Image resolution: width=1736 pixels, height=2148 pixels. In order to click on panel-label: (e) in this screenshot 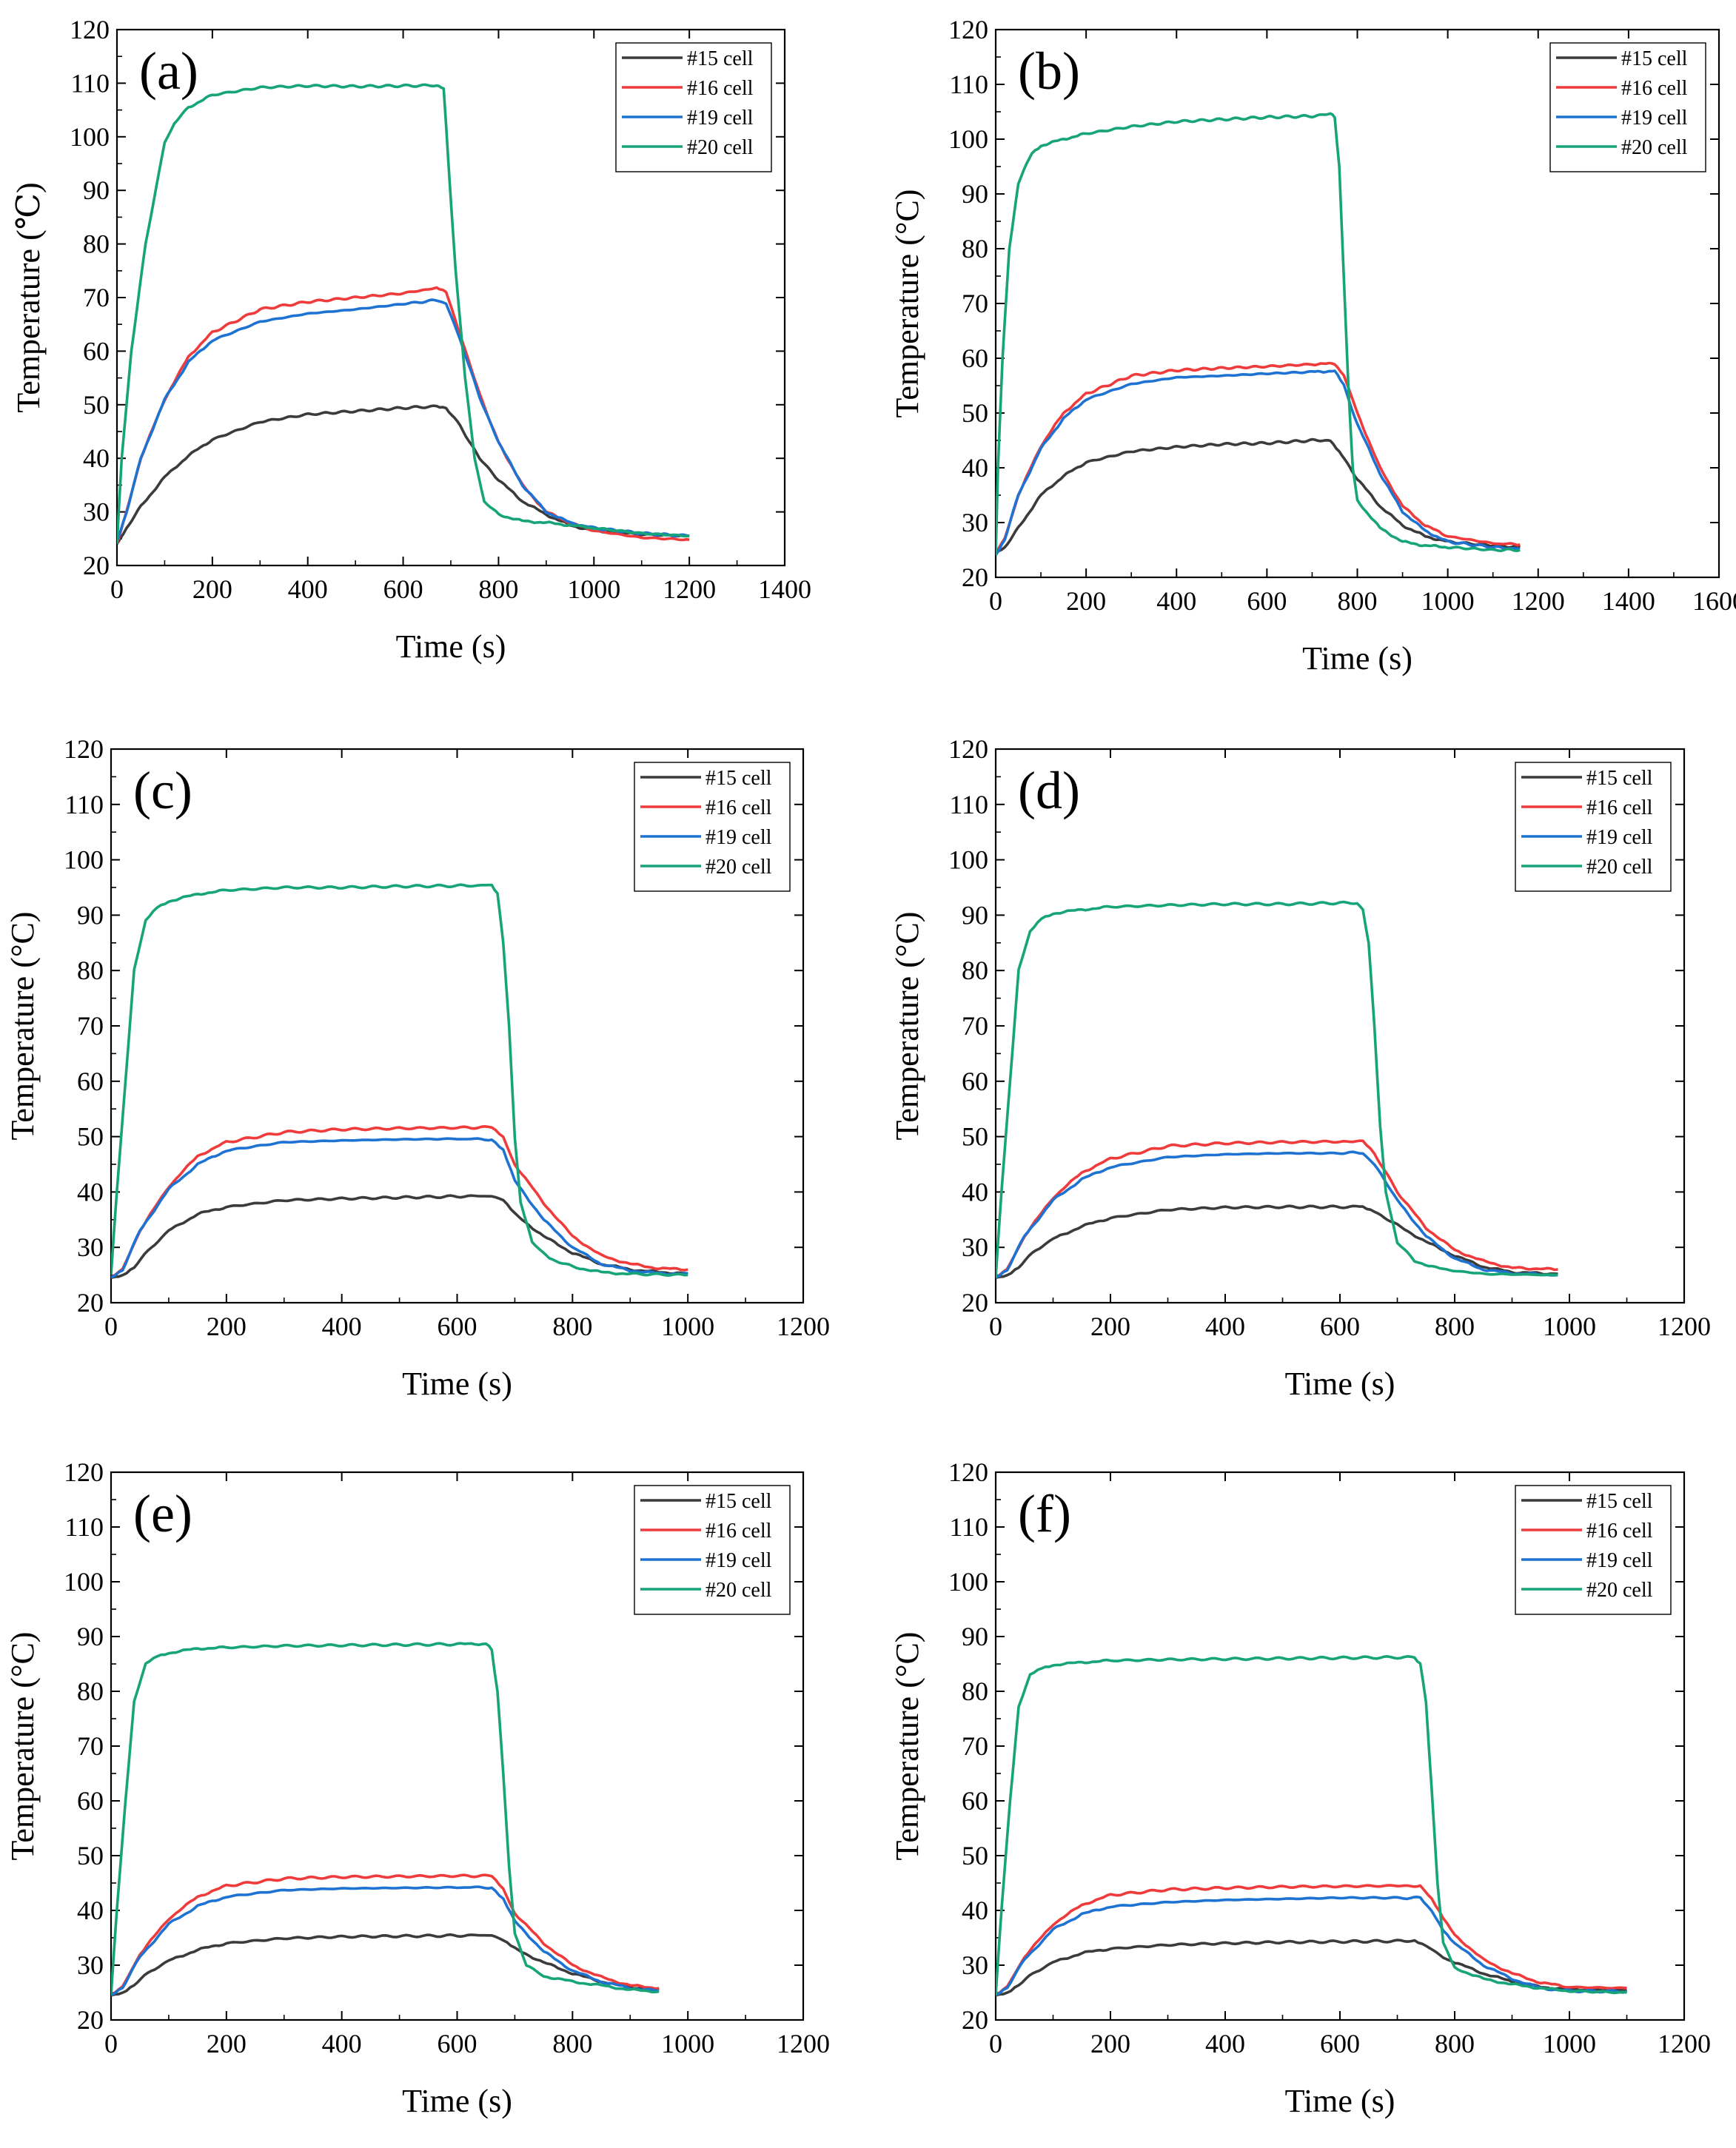, I will do `click(162, 1513)`.